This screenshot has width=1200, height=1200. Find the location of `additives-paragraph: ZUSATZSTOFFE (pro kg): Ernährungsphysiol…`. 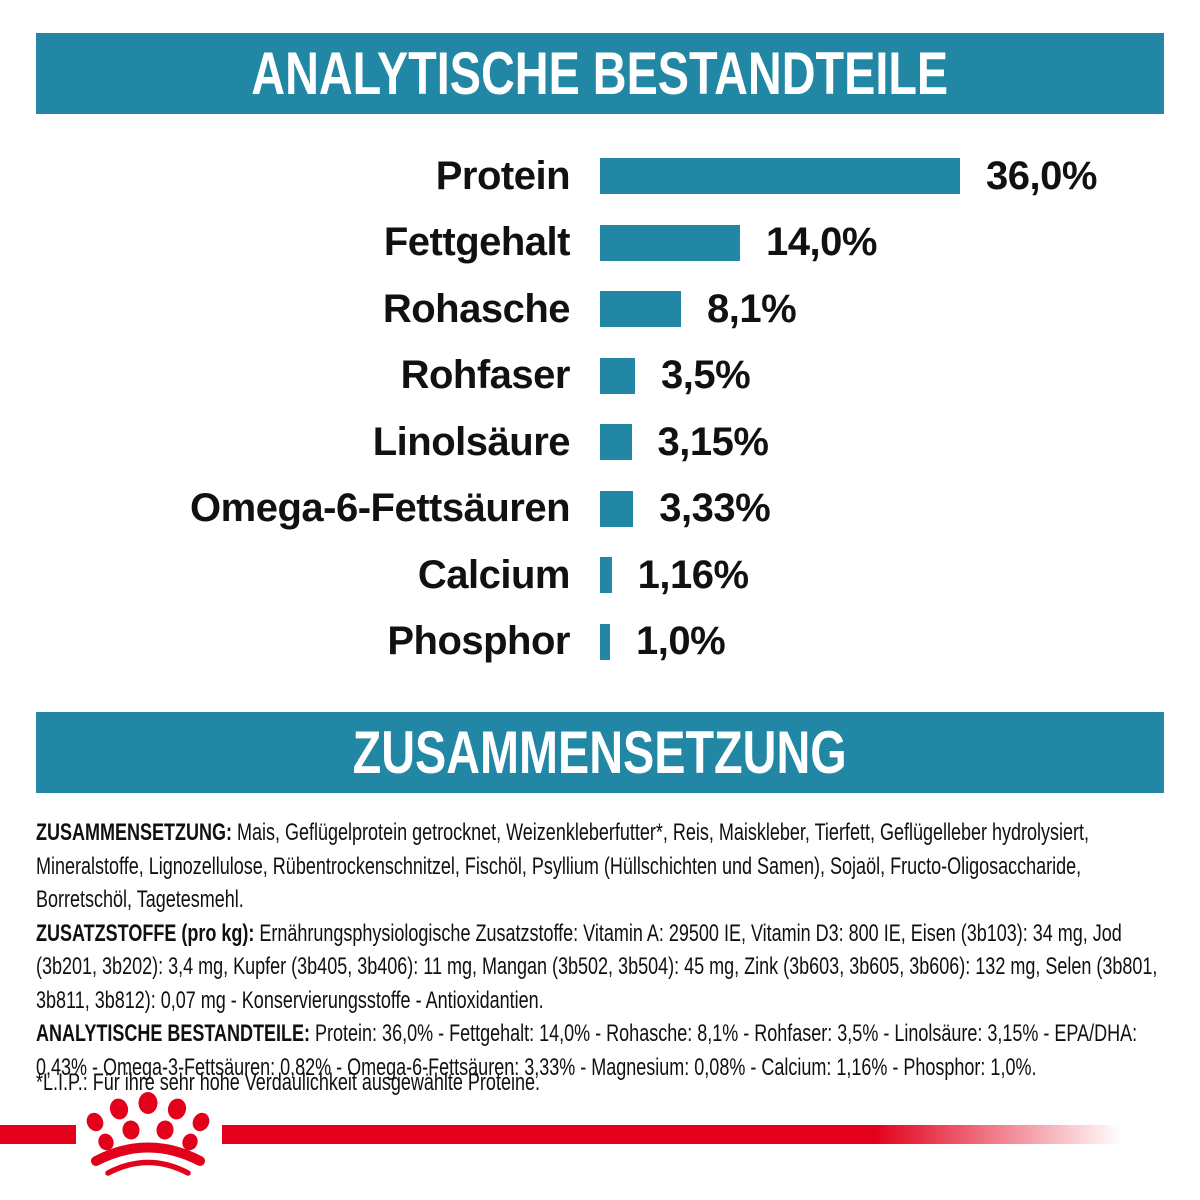

additives-paragraph: ZUSATZSTOFFE (pro kg): Ernährungsphysiol… is located at coordinates (602, 967).